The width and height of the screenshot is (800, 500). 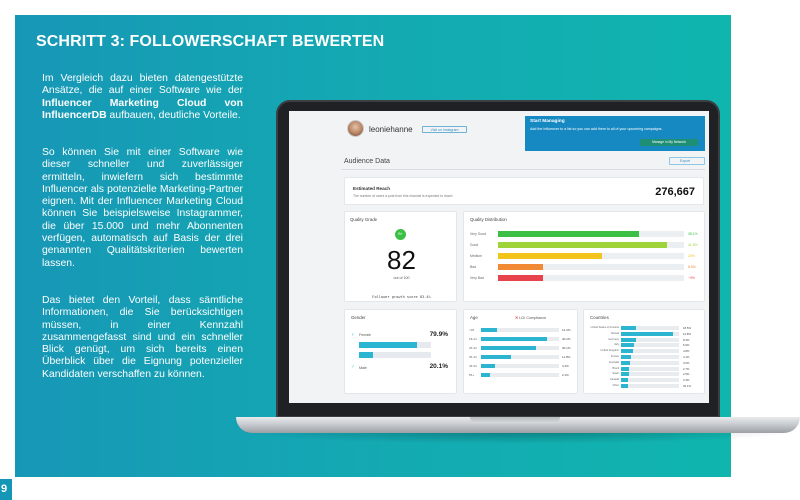 I want to click on banner-title: Start Managing, so click(x=547, y=121).